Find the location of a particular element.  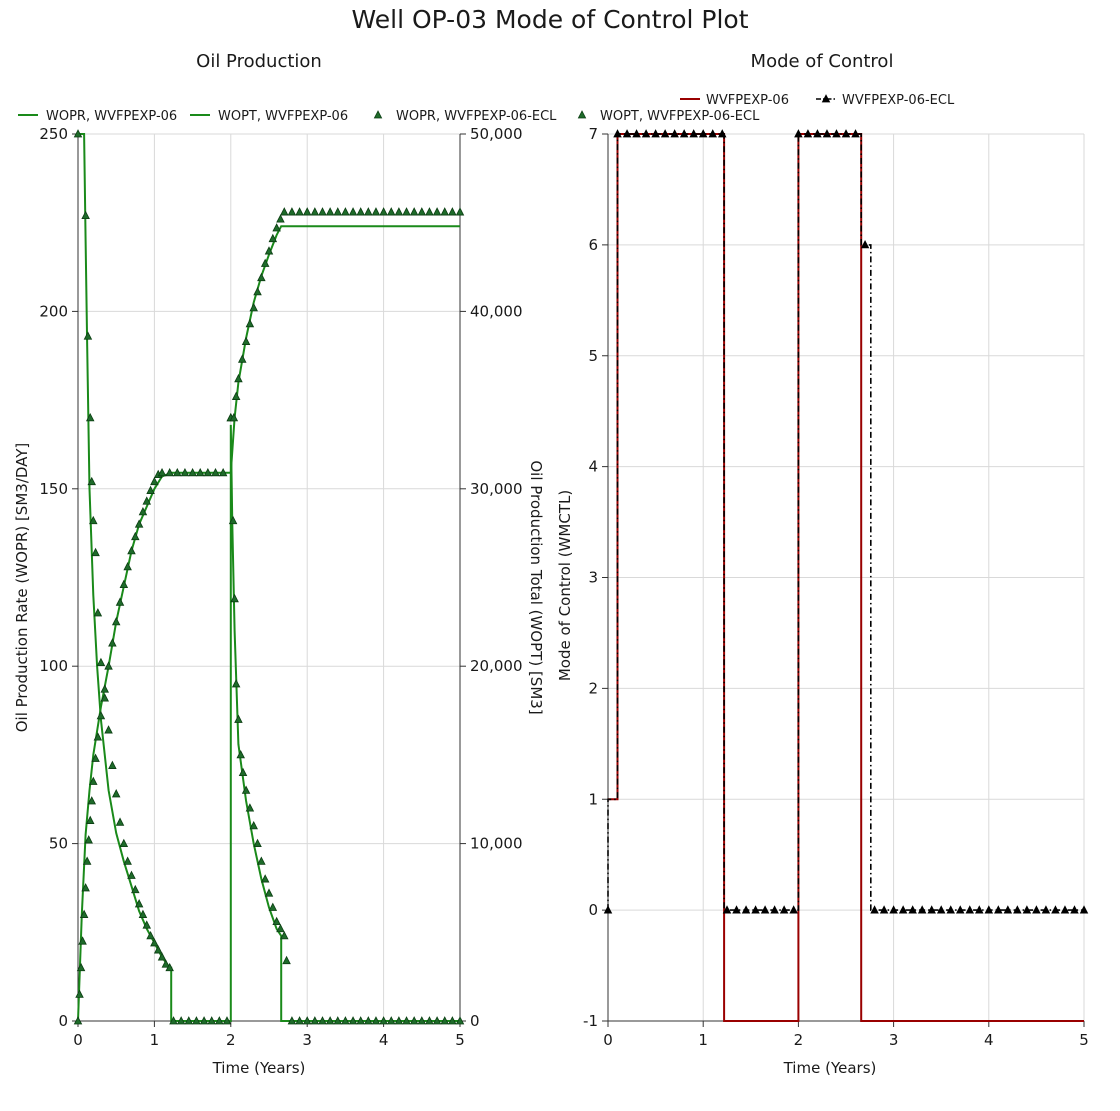

y2-tick-label: 30,000 is located at coordinates (496, 489).